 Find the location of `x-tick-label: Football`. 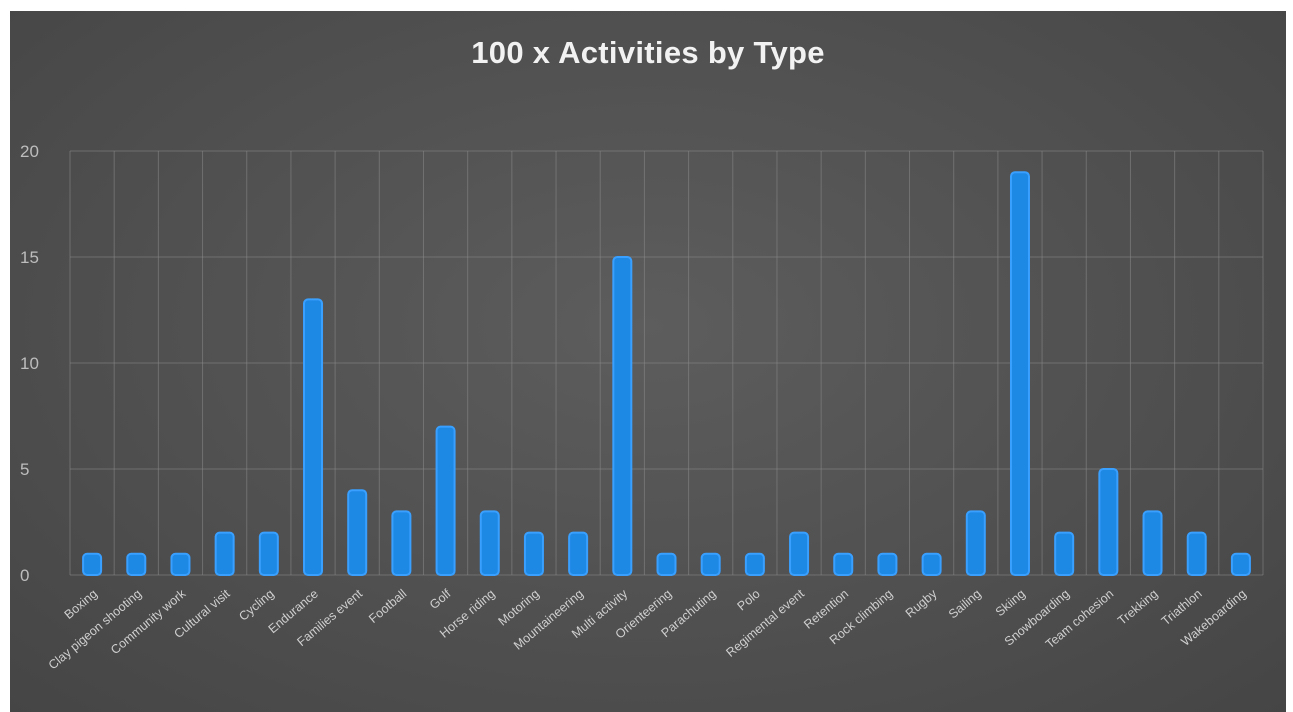

x-tick-label: Football is located at coordinates (387, 606).